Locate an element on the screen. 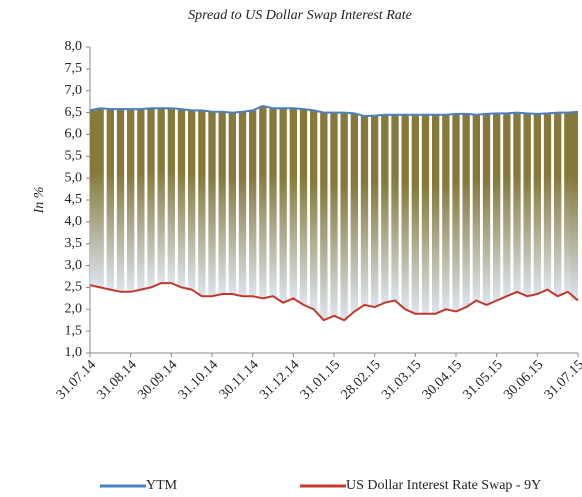  legend-label: US Dollar Interest Rate Swap - 9Y is located at coordinates (443, 485).